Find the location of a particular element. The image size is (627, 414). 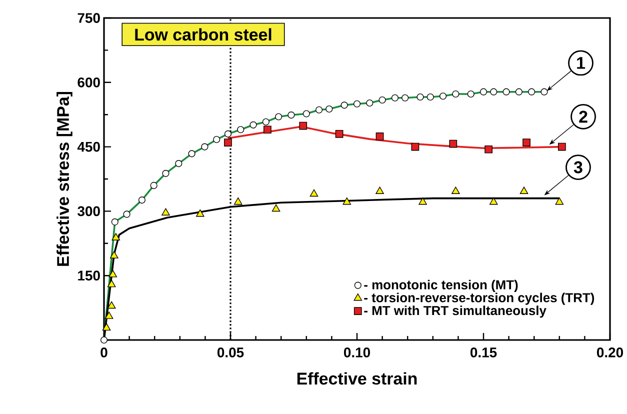

annotation: 3 is located at coordinates (578, 167).